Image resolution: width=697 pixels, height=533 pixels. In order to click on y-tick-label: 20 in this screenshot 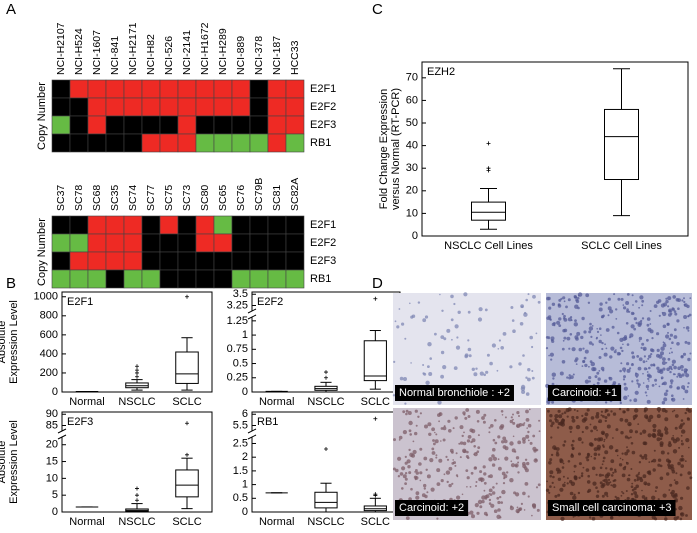, I will do `click(412, 191)`.